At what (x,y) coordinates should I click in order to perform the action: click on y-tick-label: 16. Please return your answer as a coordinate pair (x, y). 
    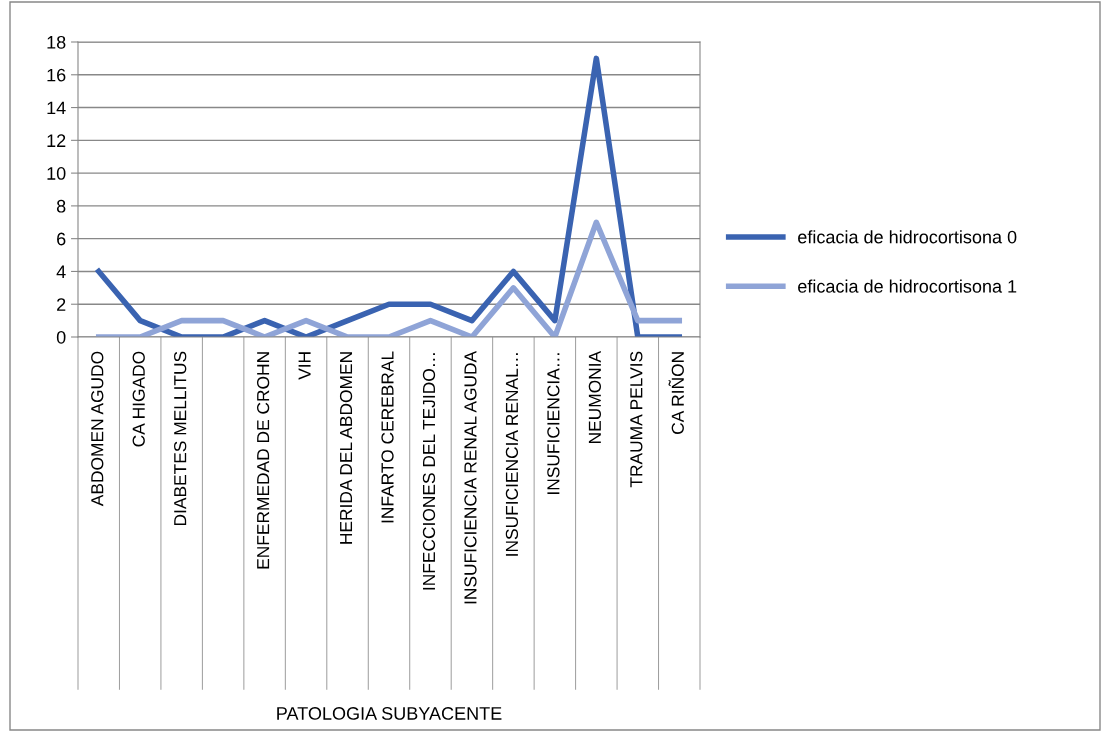
    Looking at the image, I should click on (56, 75).